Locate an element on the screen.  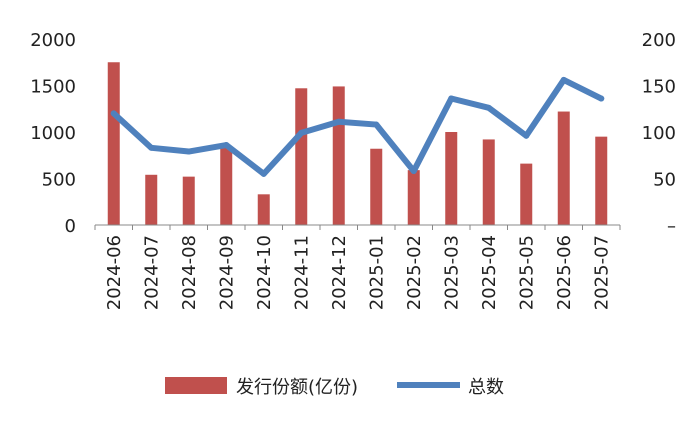
x-tick-label: 2024-06 is located at coordinates (114, 272).